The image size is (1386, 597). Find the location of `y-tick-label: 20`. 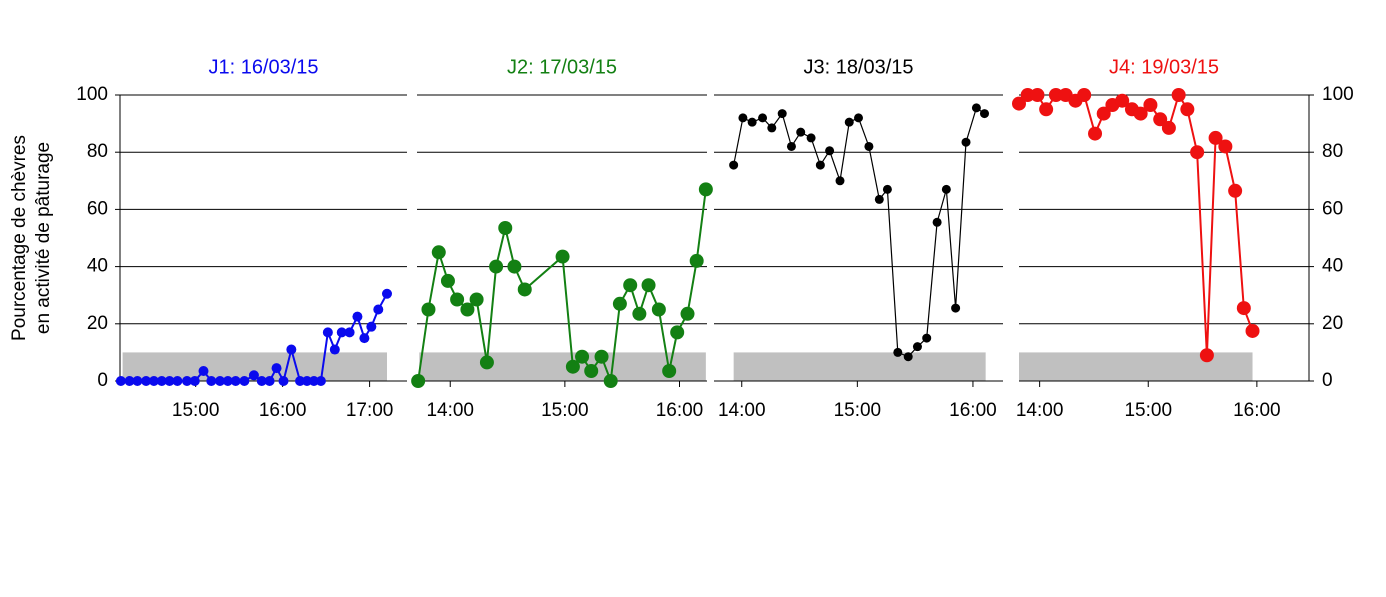

y-tick-label: 20 is located at coordinates (1332, 323).